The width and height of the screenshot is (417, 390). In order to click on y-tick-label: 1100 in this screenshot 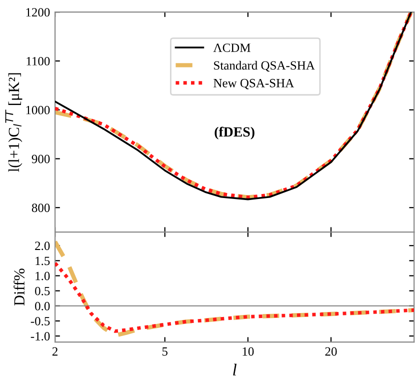, I will do `click(38, 61)`.